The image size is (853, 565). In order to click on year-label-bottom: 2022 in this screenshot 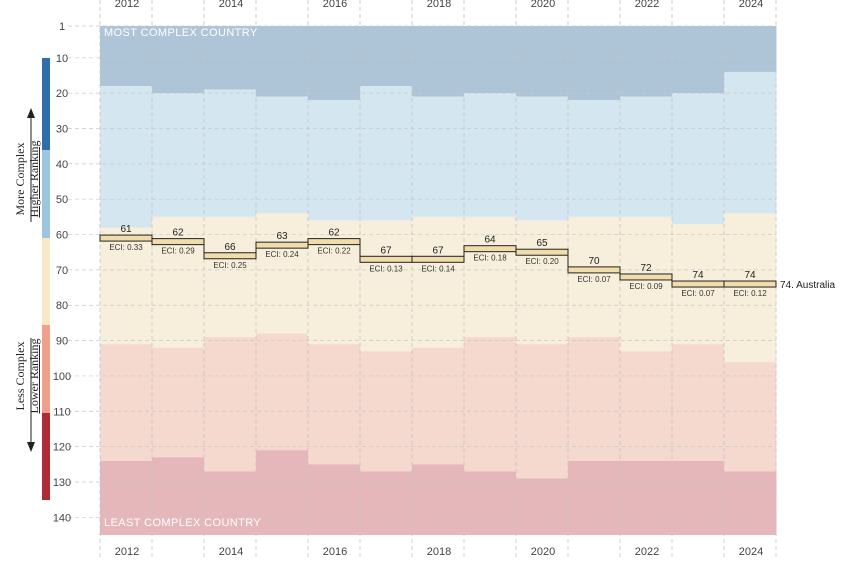, I will do `click(647, 552)`.